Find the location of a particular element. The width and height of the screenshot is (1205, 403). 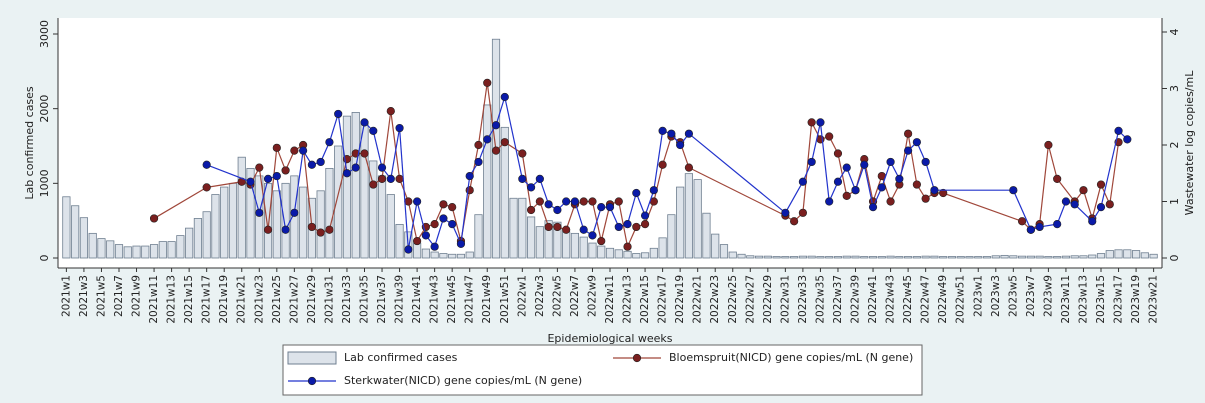

x-tick-label: 2021w45 is located at coordinates (452, 299).